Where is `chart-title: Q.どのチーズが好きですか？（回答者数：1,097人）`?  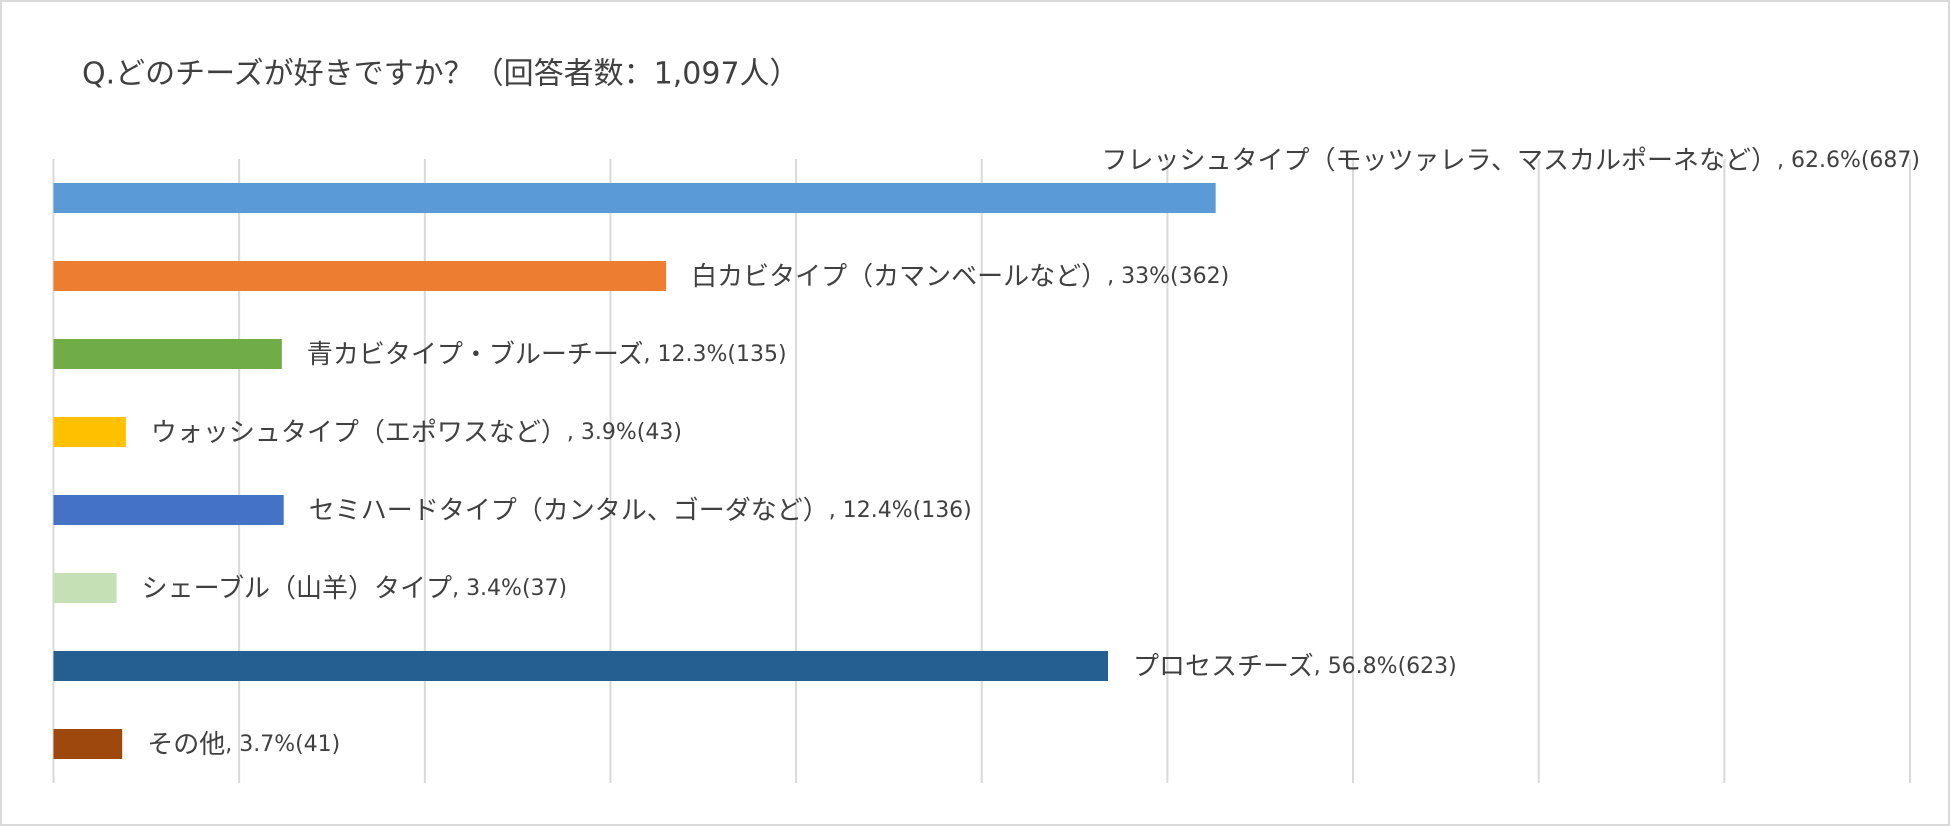 chart-title: Q.どのチーズが好きですか？（回答者数：1,097人） is located at coordinates (441, 74).